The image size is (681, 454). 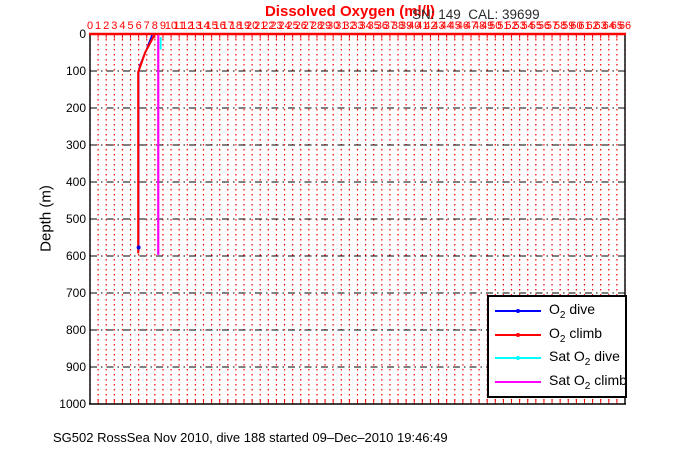 I want to click on y-tick-label: 200, so click(x=75, y=108).